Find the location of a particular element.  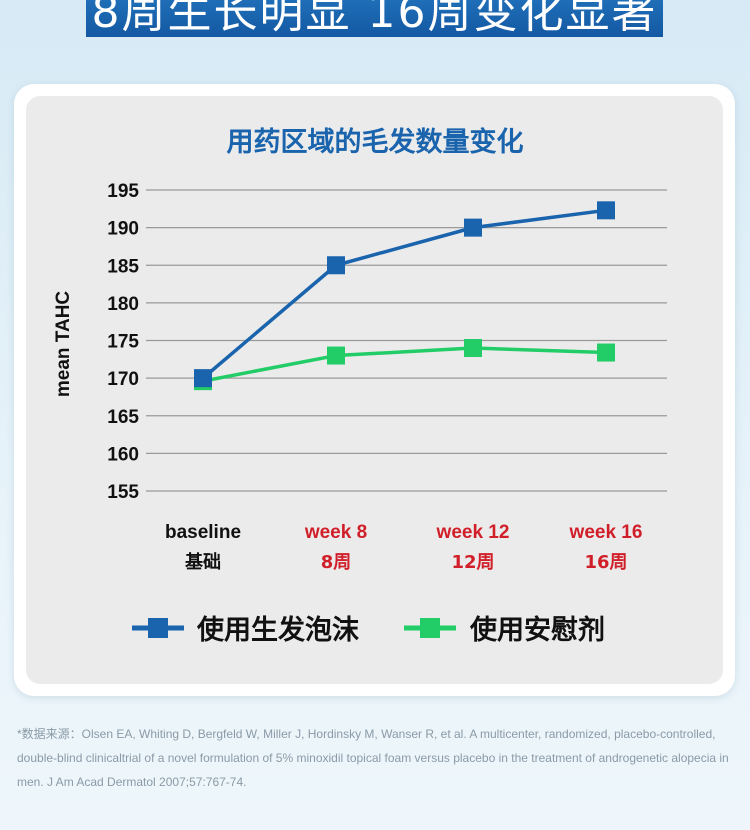

x-tick-label-cn: 基础 is located at coordinates (202, 562).